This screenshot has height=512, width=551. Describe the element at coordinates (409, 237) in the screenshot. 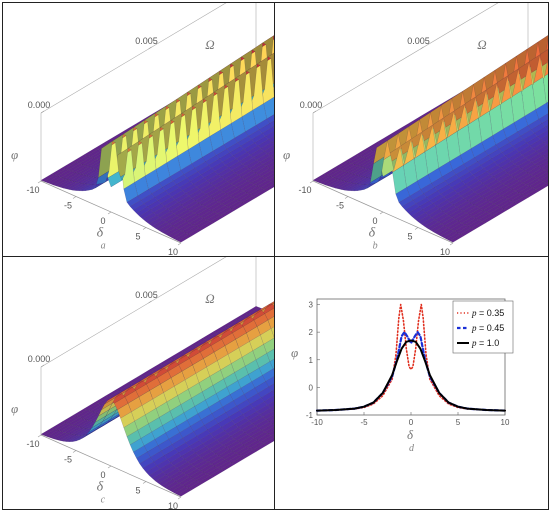

I see `delta-tick-label: 5` at that location.